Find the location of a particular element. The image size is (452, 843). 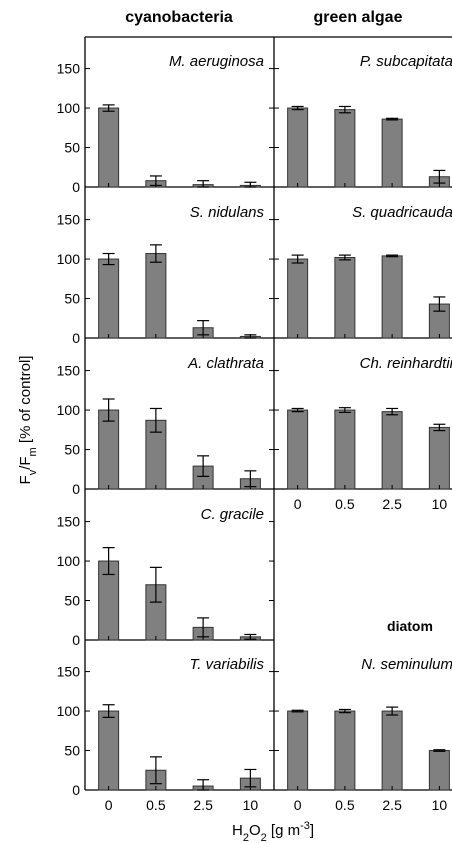

species-title: T. variabilis is located at coordinates (227, 664).